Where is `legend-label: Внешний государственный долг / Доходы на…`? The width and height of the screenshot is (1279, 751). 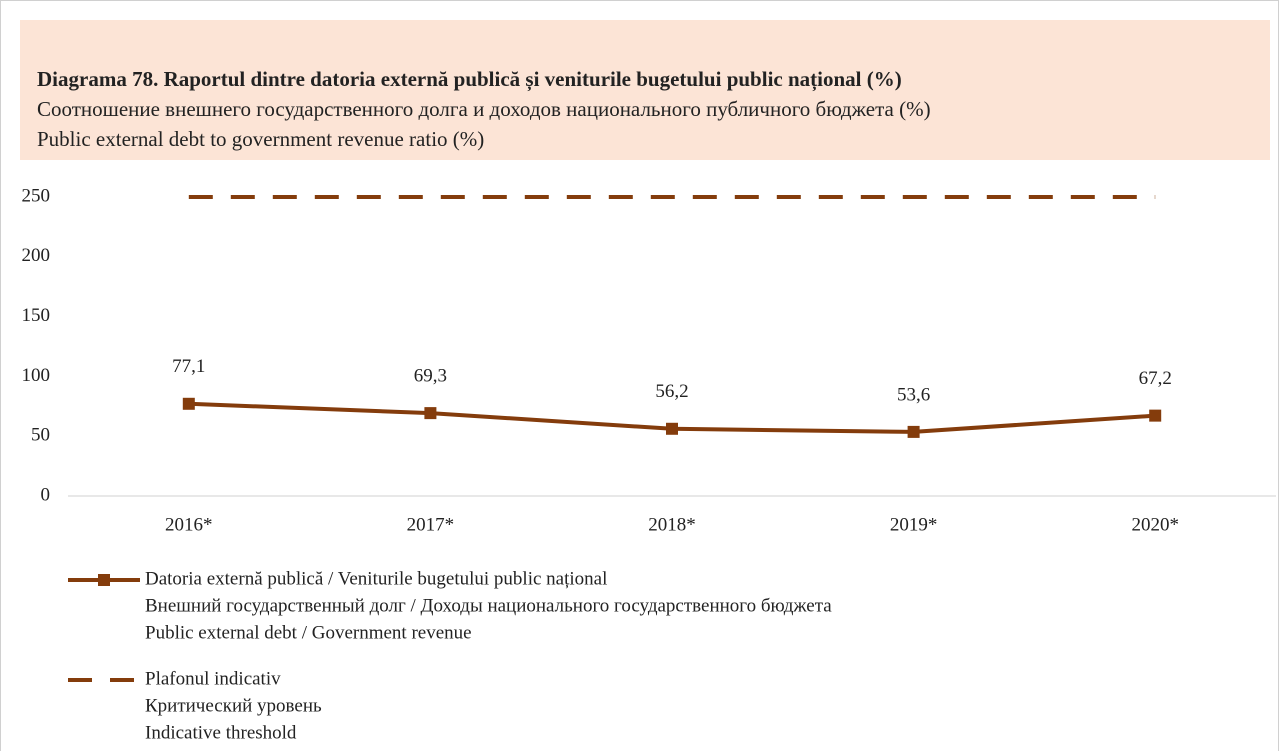 legend-label: Внешний государственный долг / Доходы на… is located at coordinates (488, 605).